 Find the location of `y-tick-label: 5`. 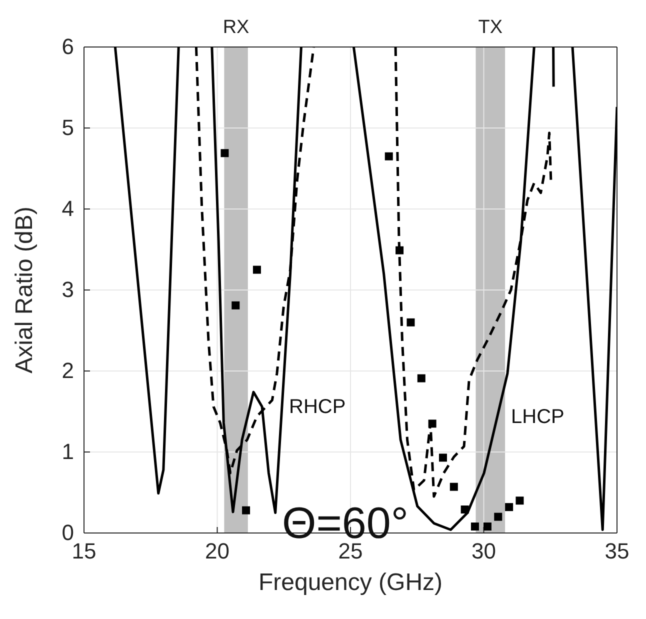

y-tick-label: 5 is located at coordinates (68, 127).